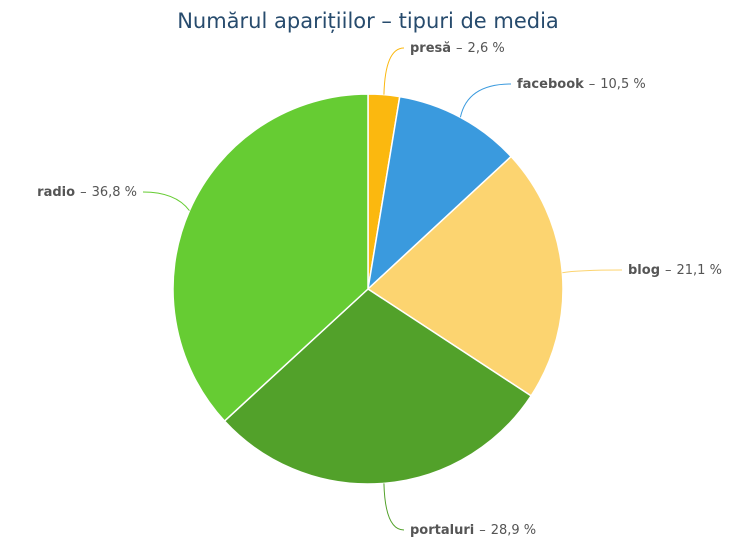  I want to click on data-label: radio –36,8 %, so click(87, 192).